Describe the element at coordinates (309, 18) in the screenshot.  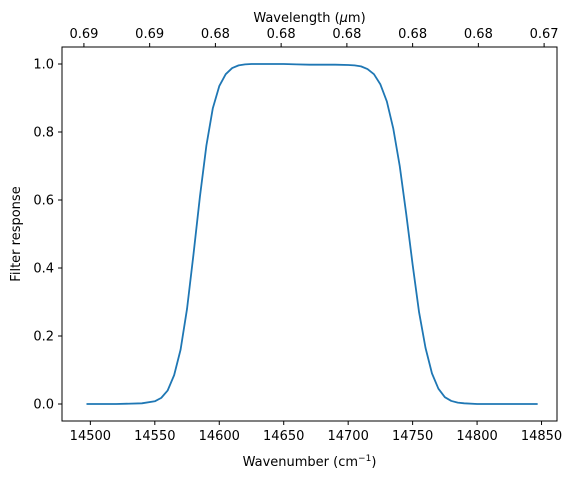
I see `top-x-axis-label: Wavelength (μm)` at that location.